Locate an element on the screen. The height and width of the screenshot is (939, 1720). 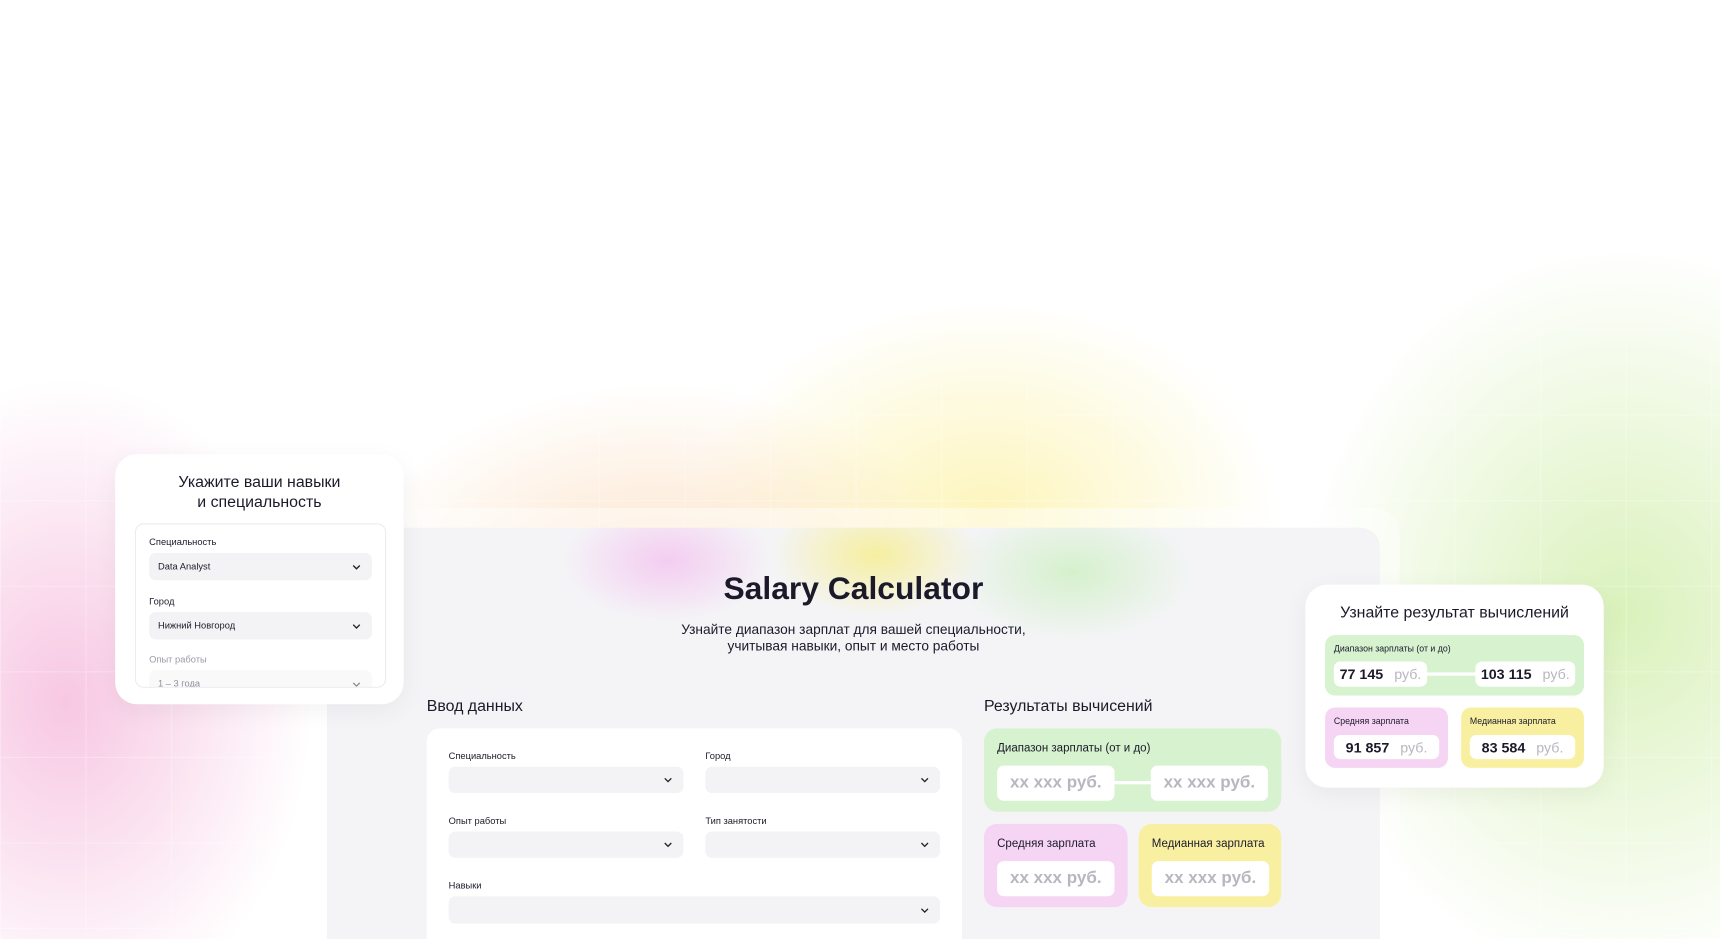
app-title: Salary Calculator is located at coordinates (853, 589).